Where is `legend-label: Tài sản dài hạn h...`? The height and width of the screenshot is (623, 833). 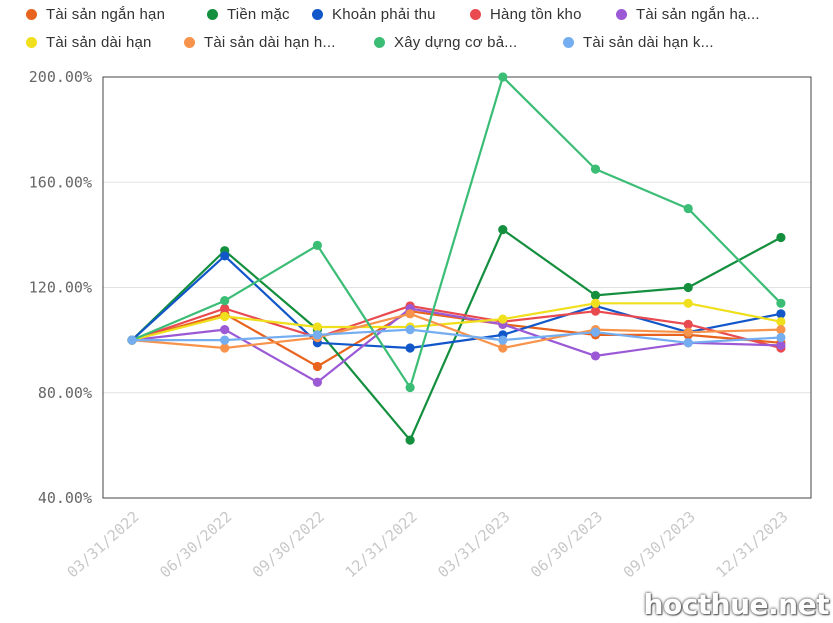 legend-label: Tài sản dài hạn h... is located at coordinates (270, 42).